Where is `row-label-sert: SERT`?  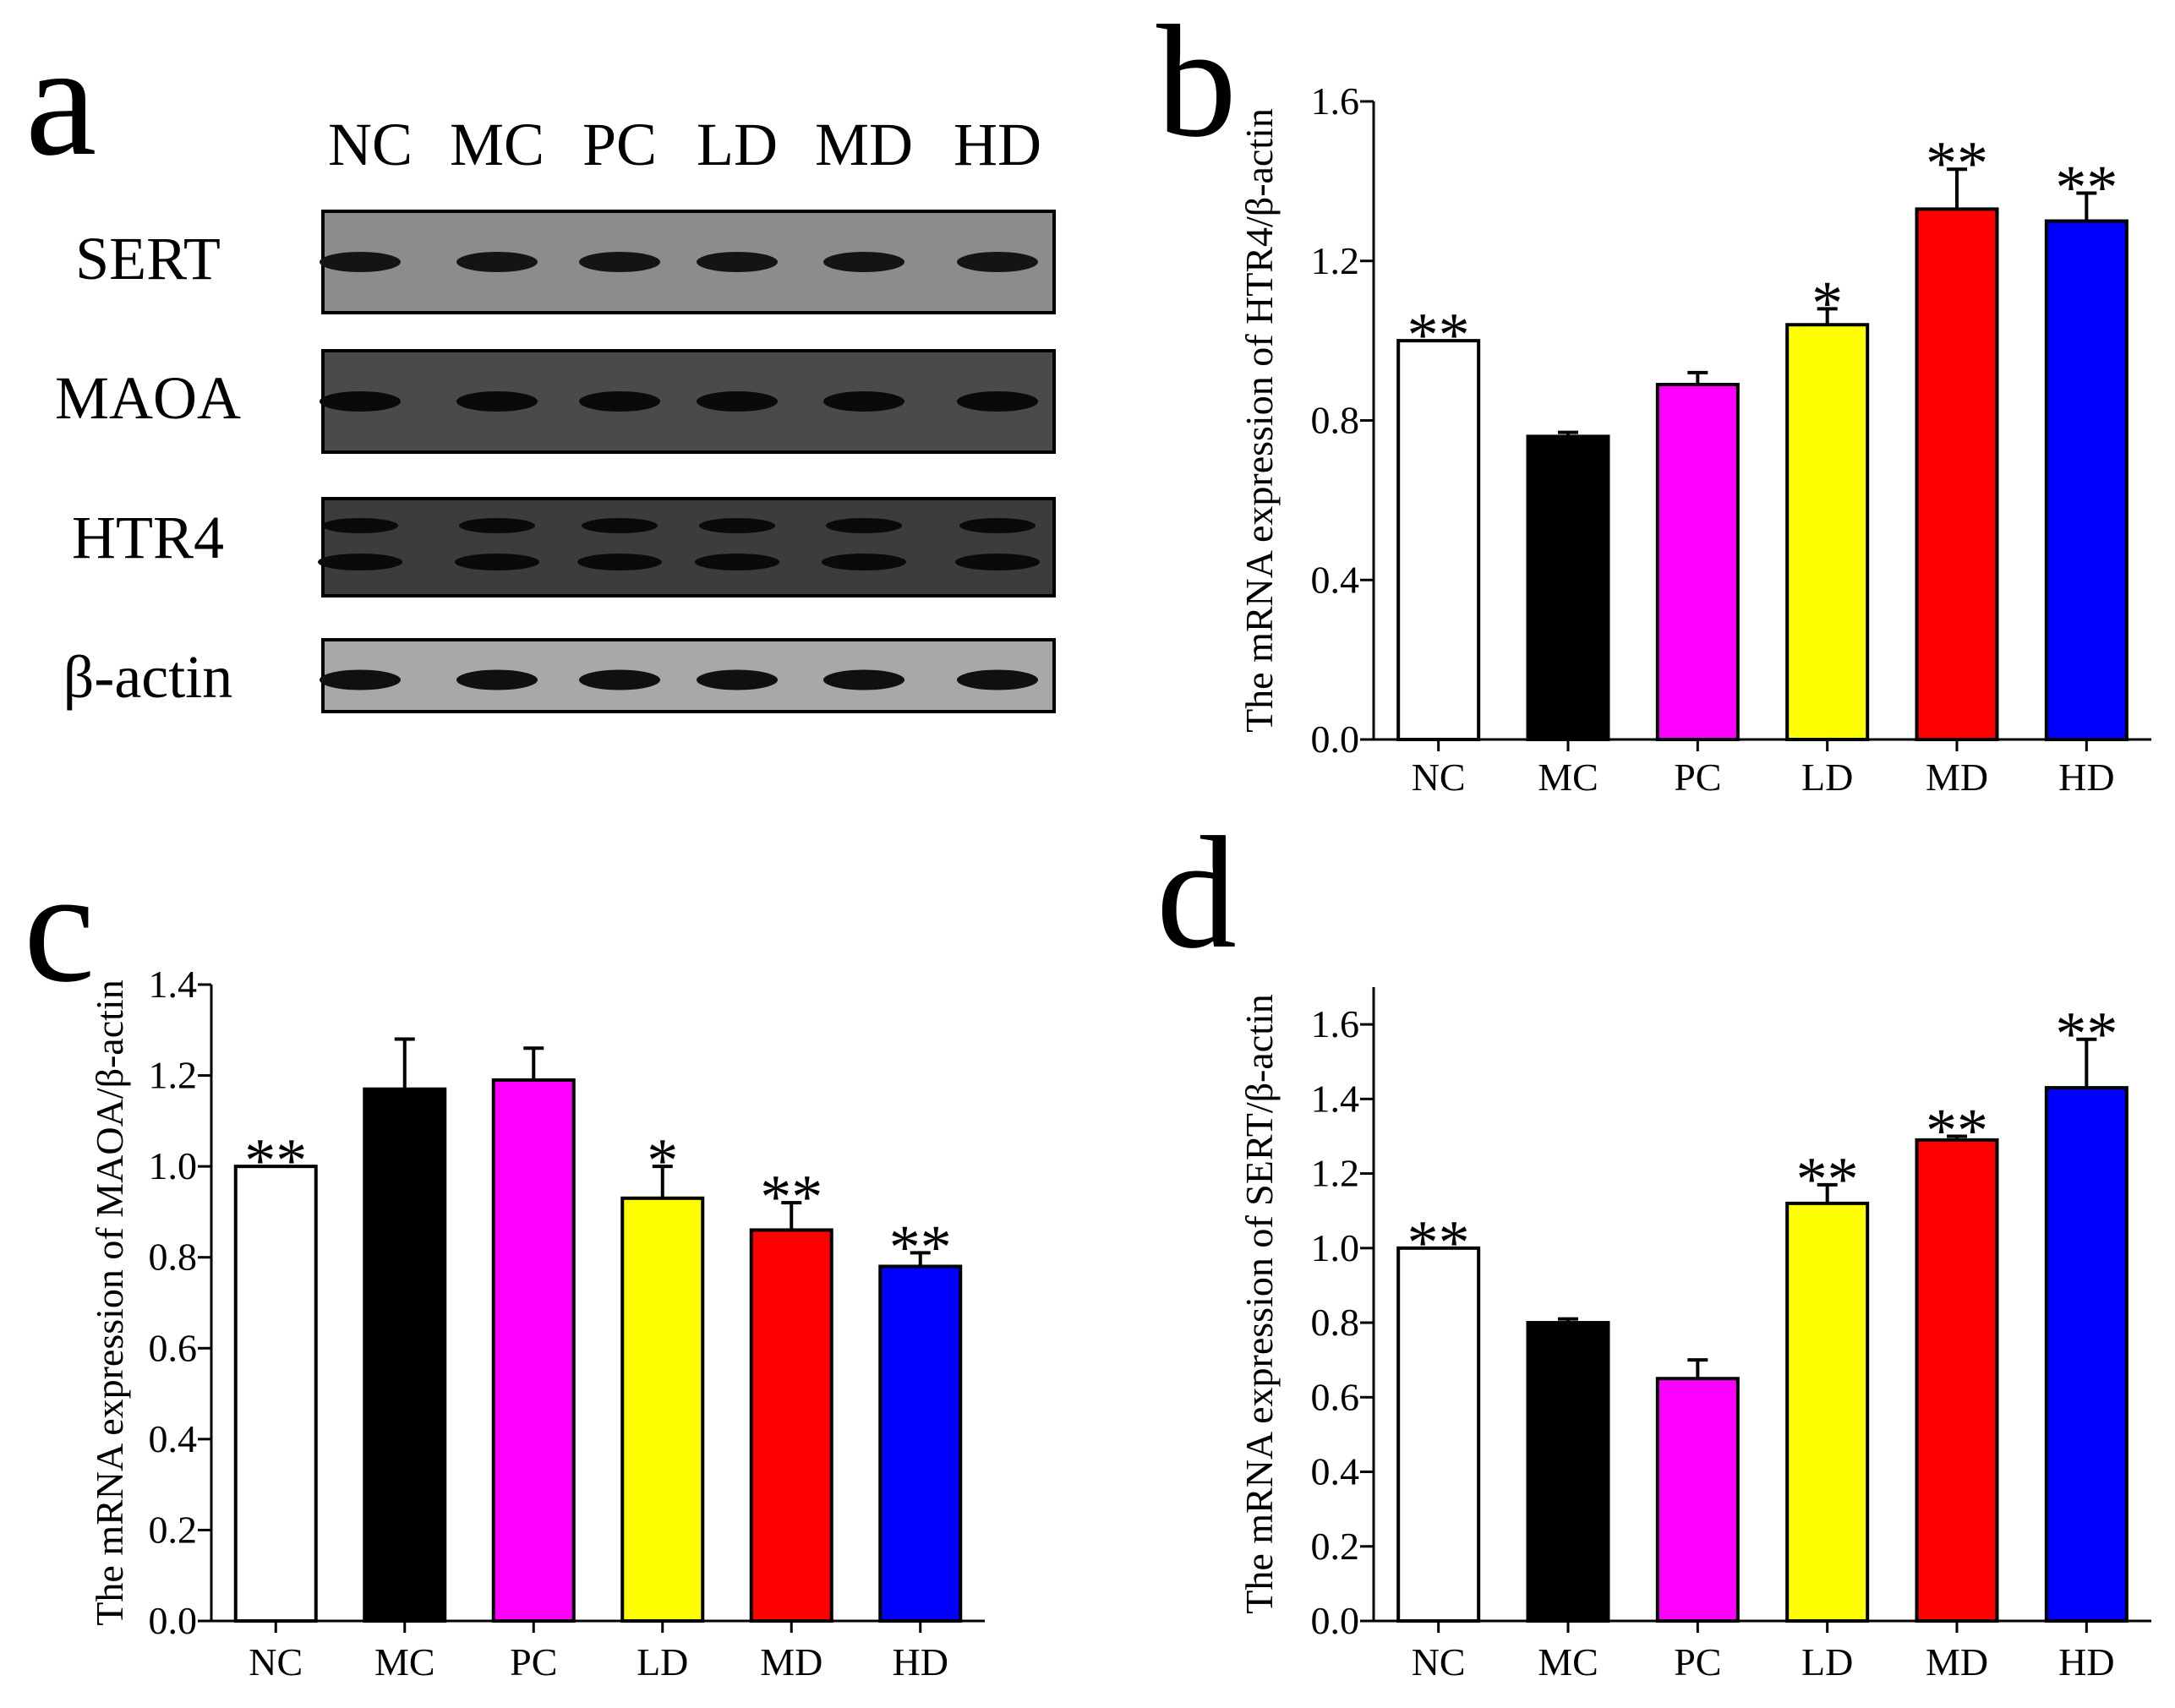
row-label-sert: SERT is located at coordinates (148, 258).